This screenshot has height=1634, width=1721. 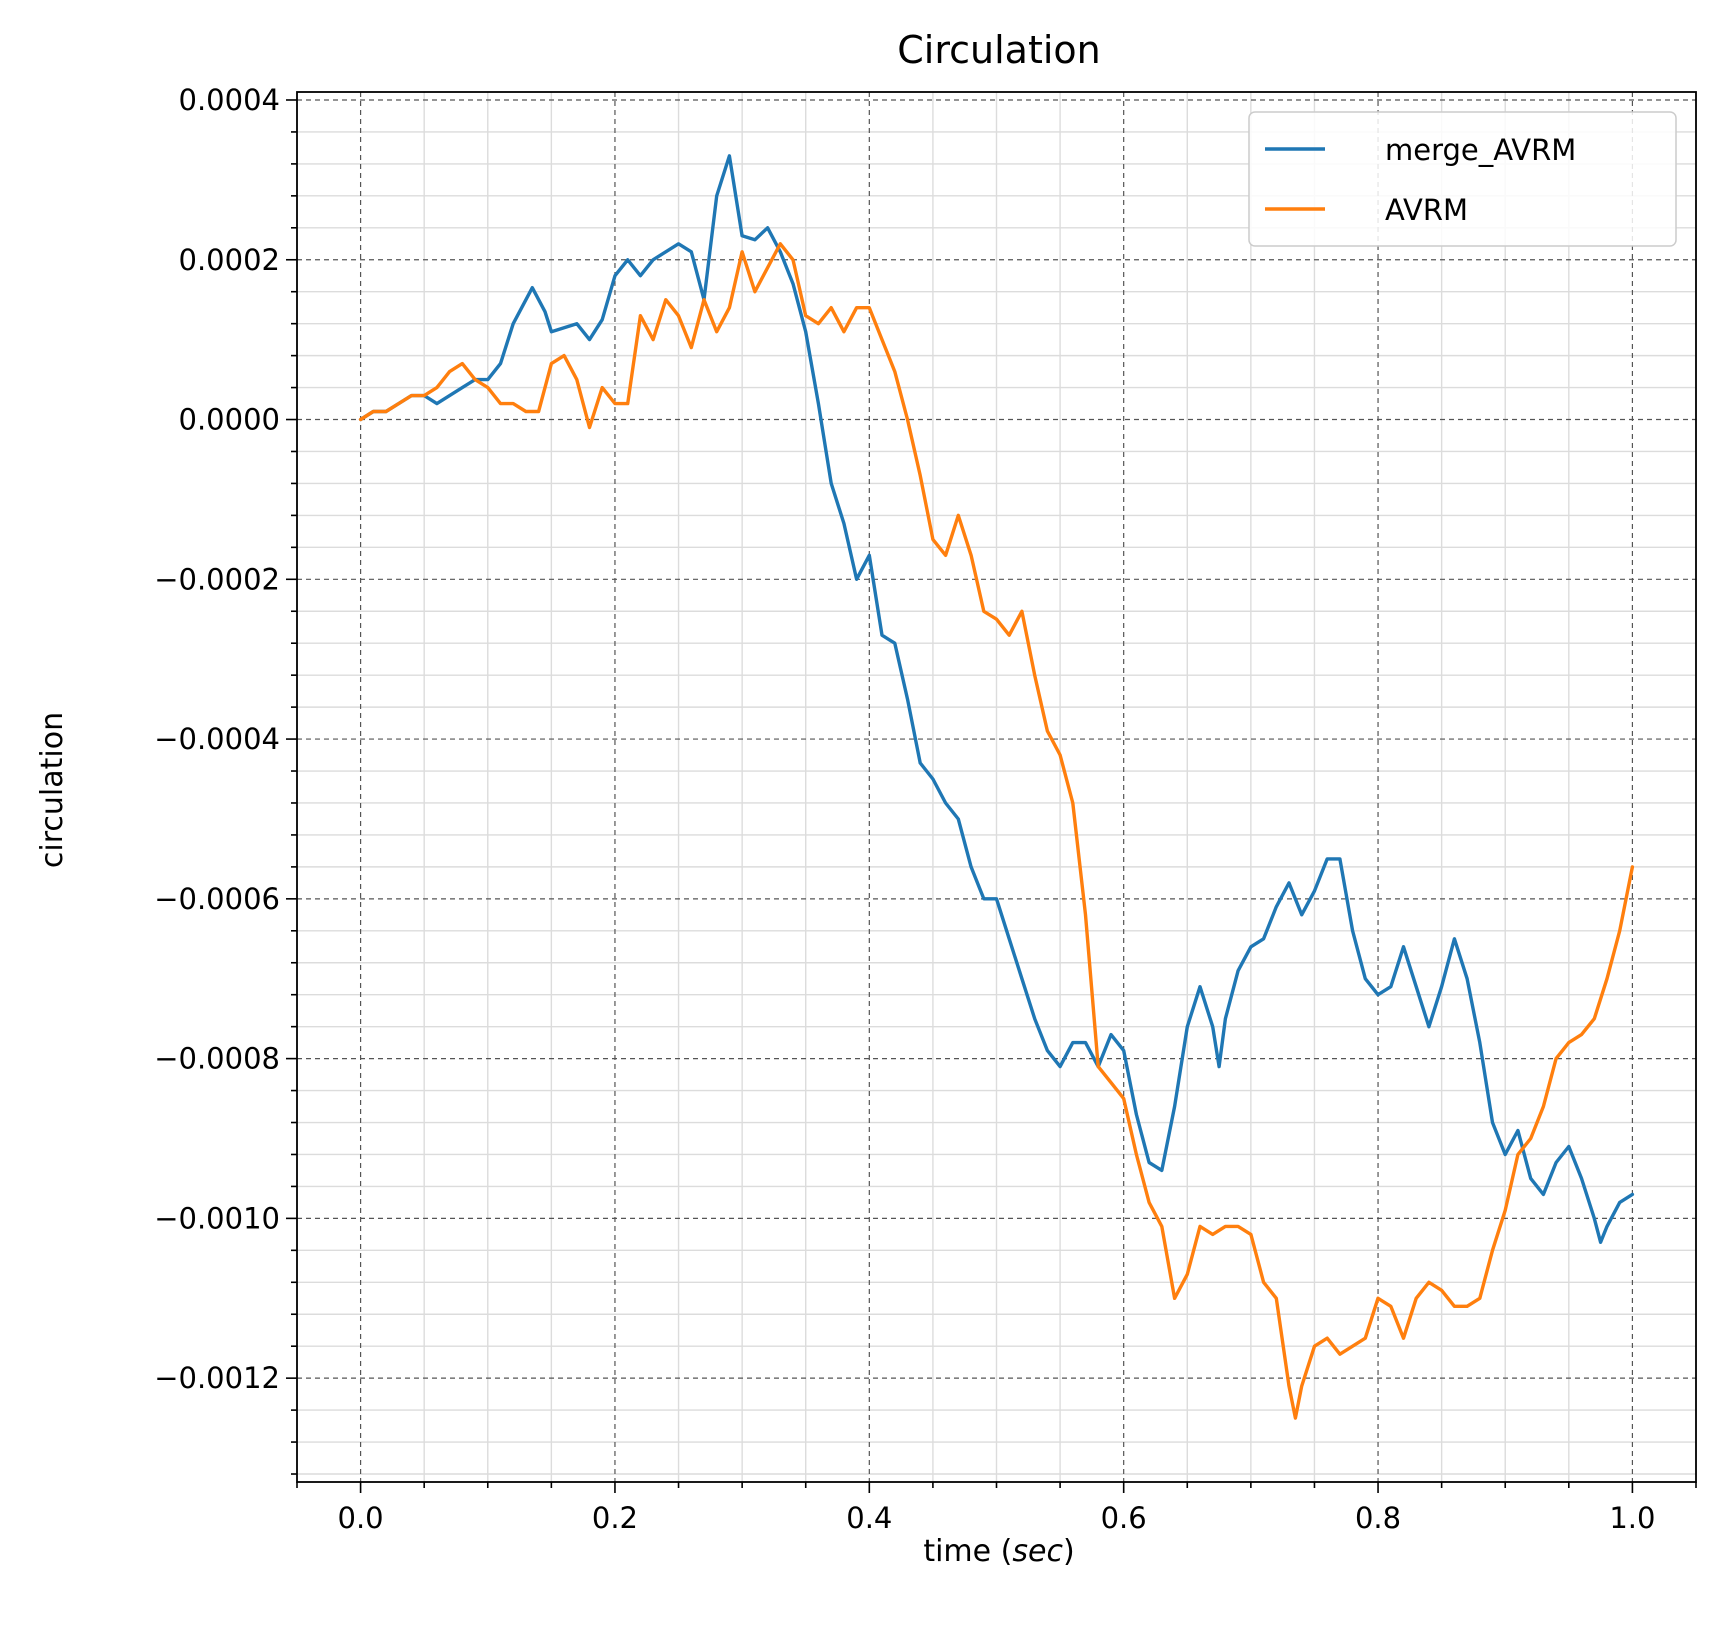 What do you see at coordinates (1480, 150) in the screenshot?
I see `legend-label-merge-avrm: merge_AVRM` at bounding box center [1480, 150].